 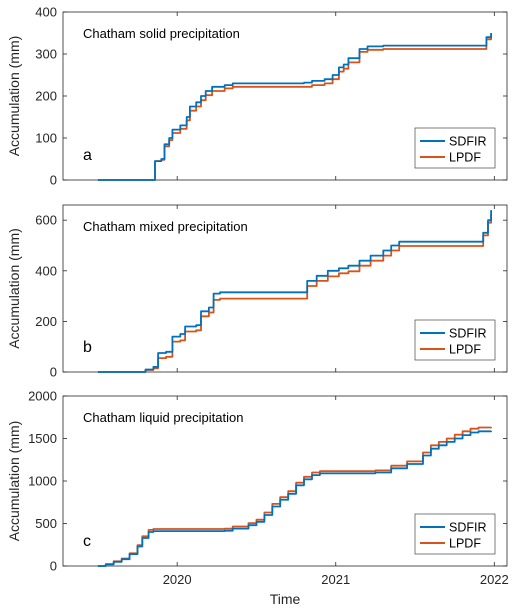 I want to click on panel-letter: b, so click(x=87, y=347).